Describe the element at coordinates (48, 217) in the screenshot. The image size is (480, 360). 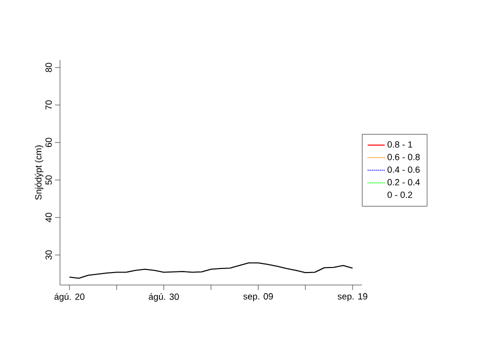
I see `y-tick-label: 40` at that location.